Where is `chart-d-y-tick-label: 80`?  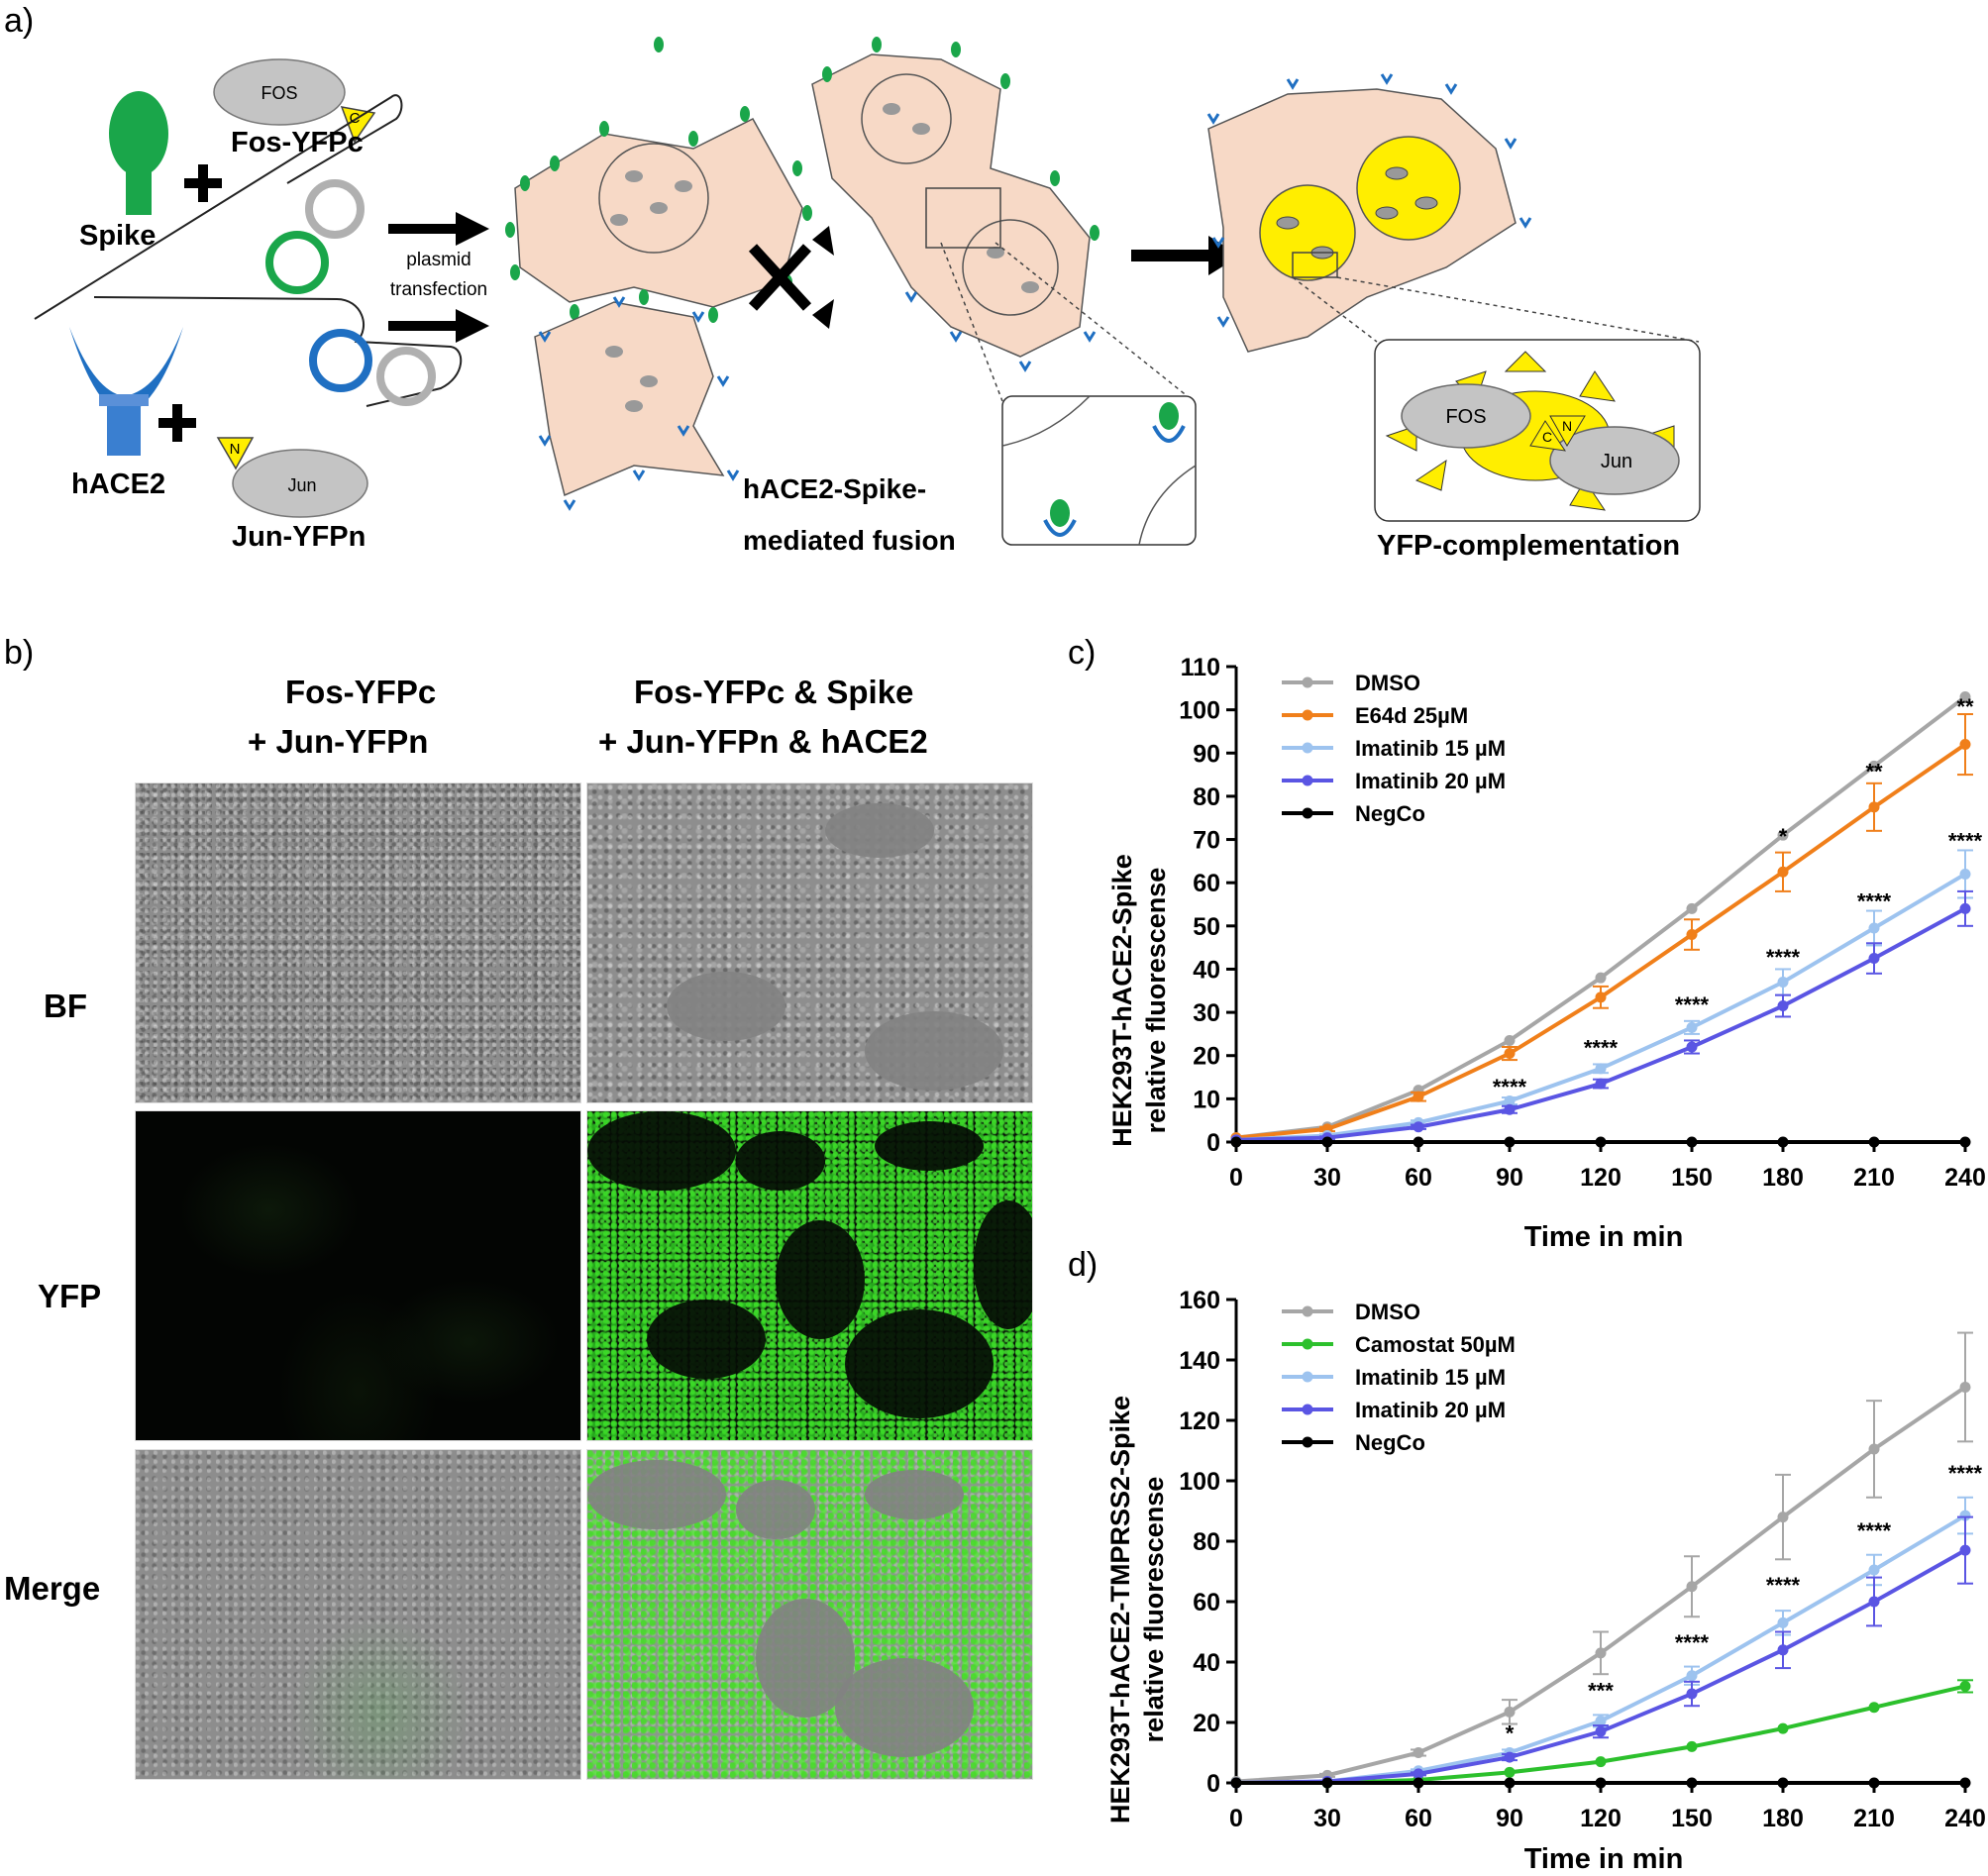
chart-d-y-tick-label: 80 is located at coordinates (1206, 1542).